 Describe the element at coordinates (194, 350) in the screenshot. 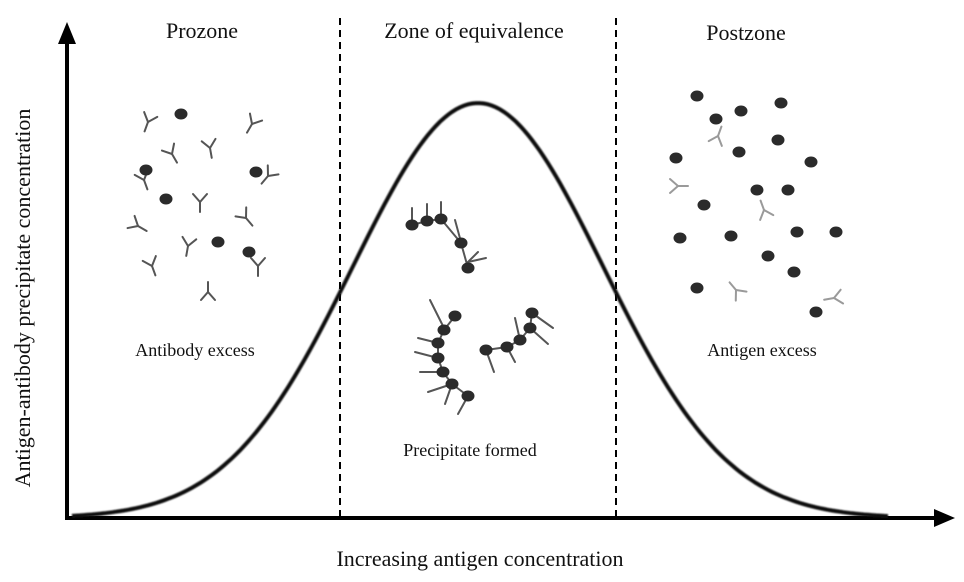

I see `note-antibody-excess: Antibody excess` at that location.